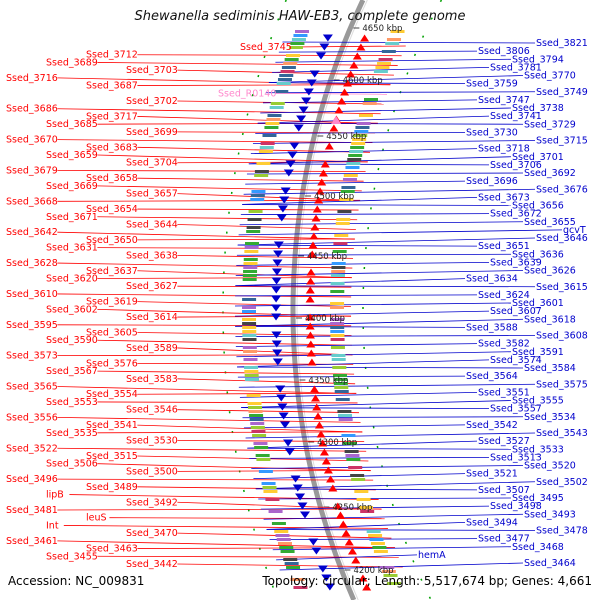 The image size is (600, 600). Describe the element at coordinates (504, 441) in the screenshot. I see `right-gene-label: Ssed_3527` at that location.